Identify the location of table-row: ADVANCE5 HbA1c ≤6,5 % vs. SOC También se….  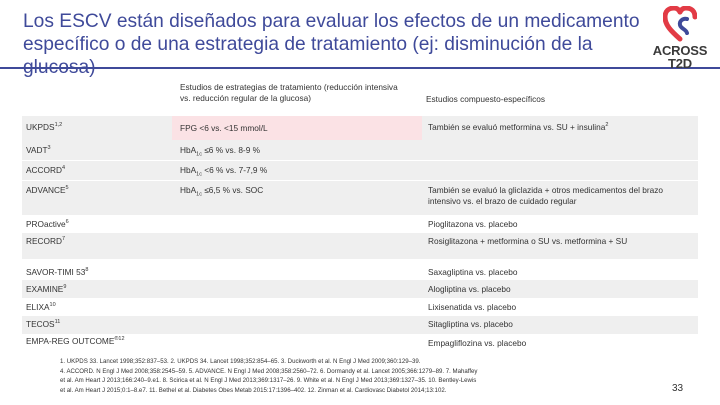
(360, 198).